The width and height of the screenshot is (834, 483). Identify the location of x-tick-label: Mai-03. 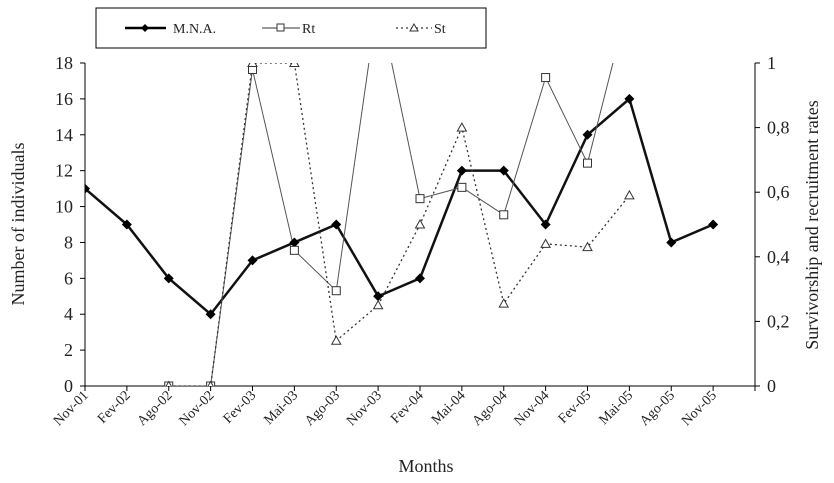
(281, 408).